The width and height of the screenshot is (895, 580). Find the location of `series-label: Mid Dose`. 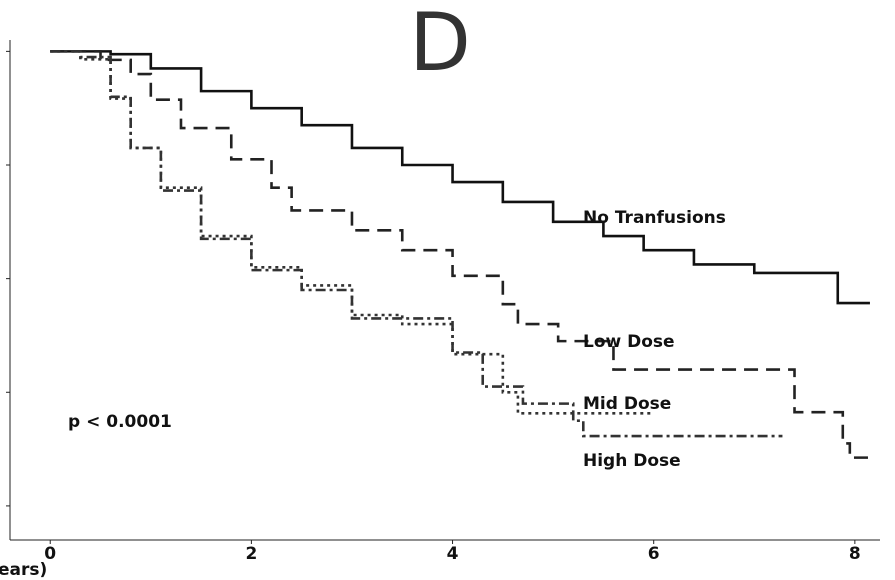

series-label: Mid Dose is located at coordinates (627, 404).